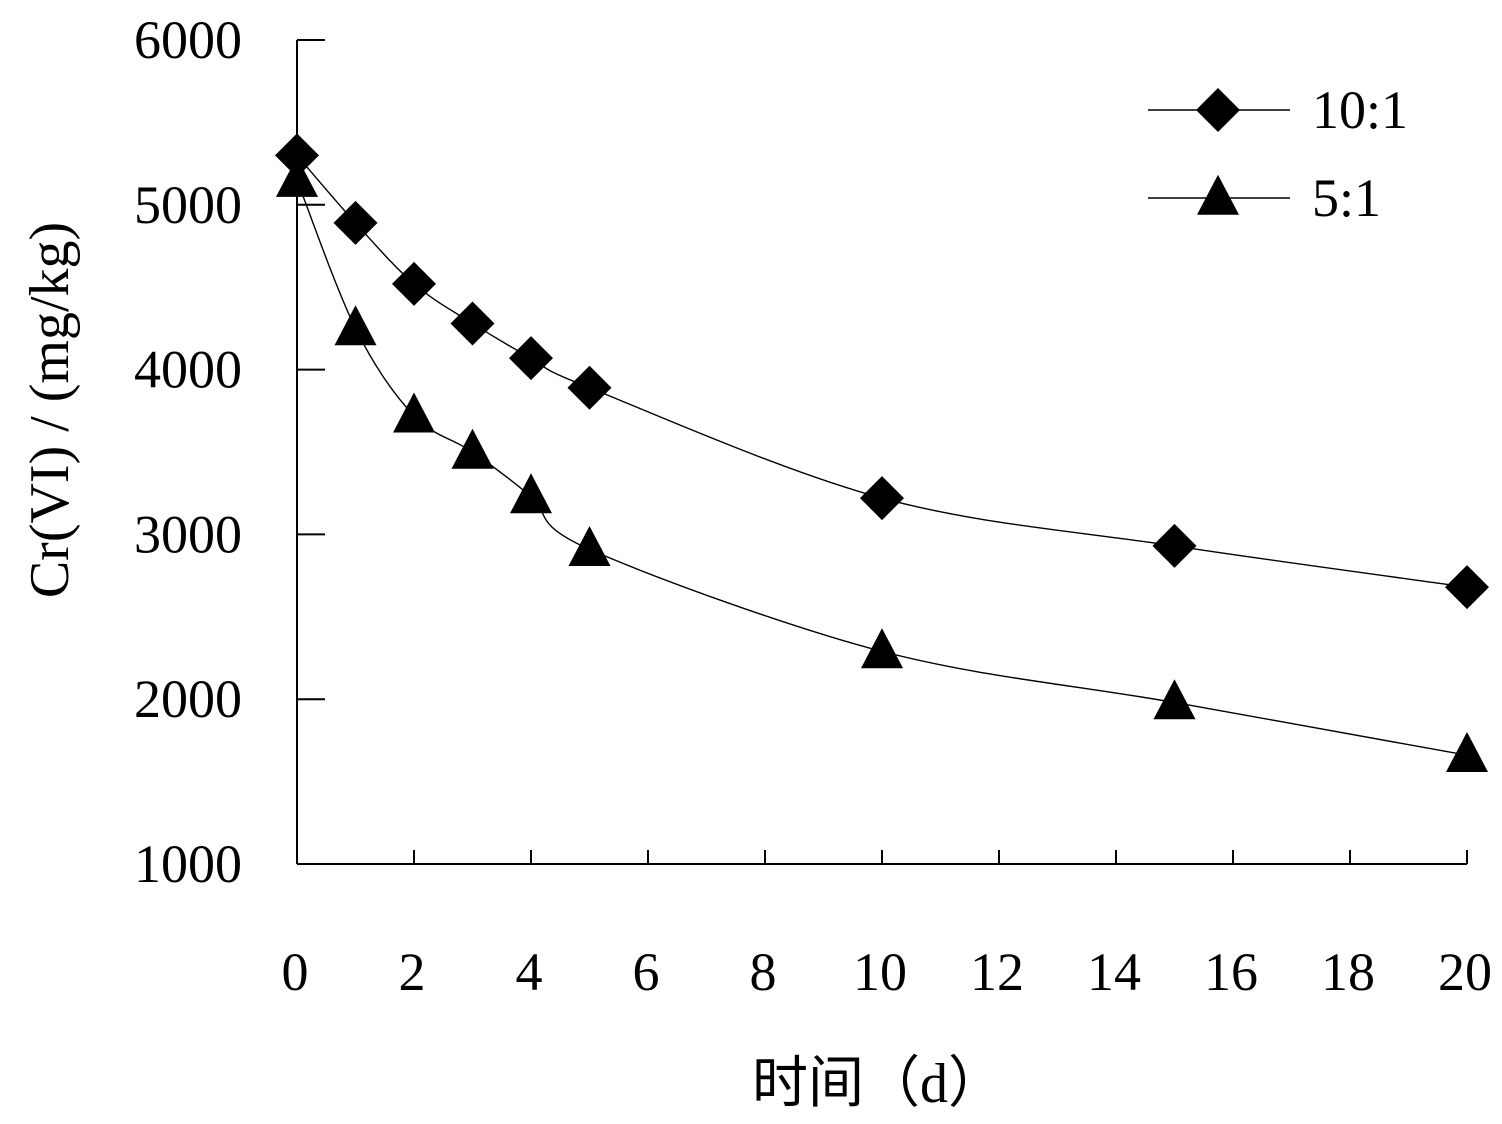 The width and height of the screenshot is (1502, 1124). Describe the element at coordinates (295, 972) in the screenshot. I see `x-tick-label: 0` at that location.